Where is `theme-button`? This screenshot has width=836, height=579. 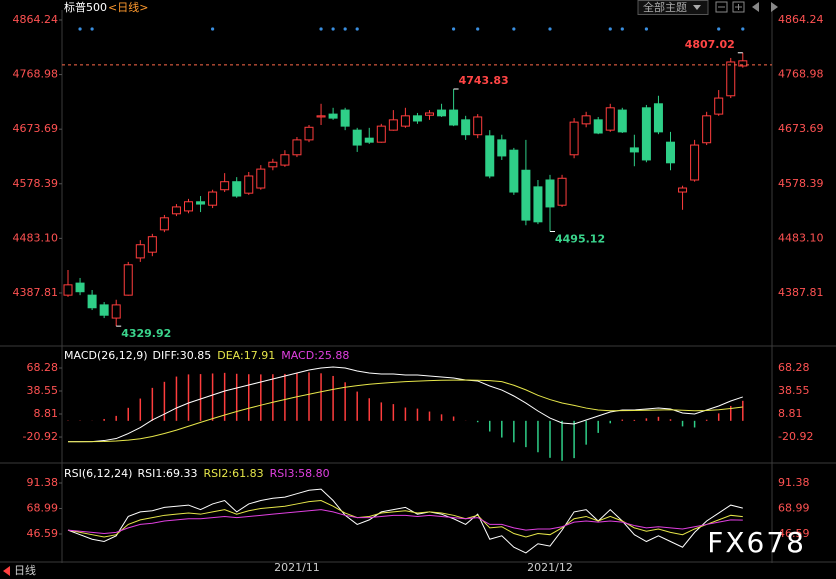
theme-button is located at coordinates (673, 7).